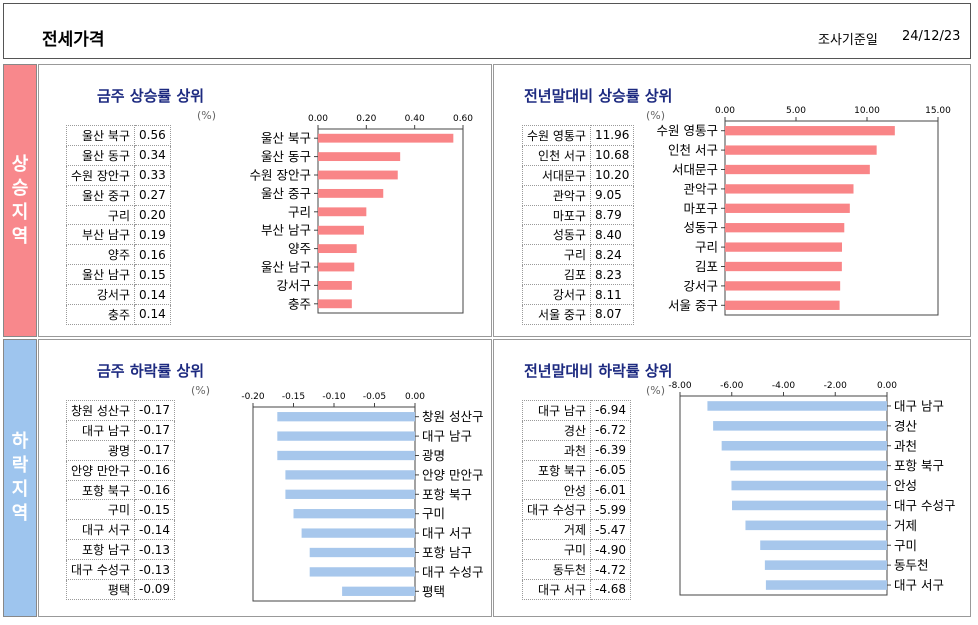  I want to click on region-name-cell: 동두천, so click(556, 570).